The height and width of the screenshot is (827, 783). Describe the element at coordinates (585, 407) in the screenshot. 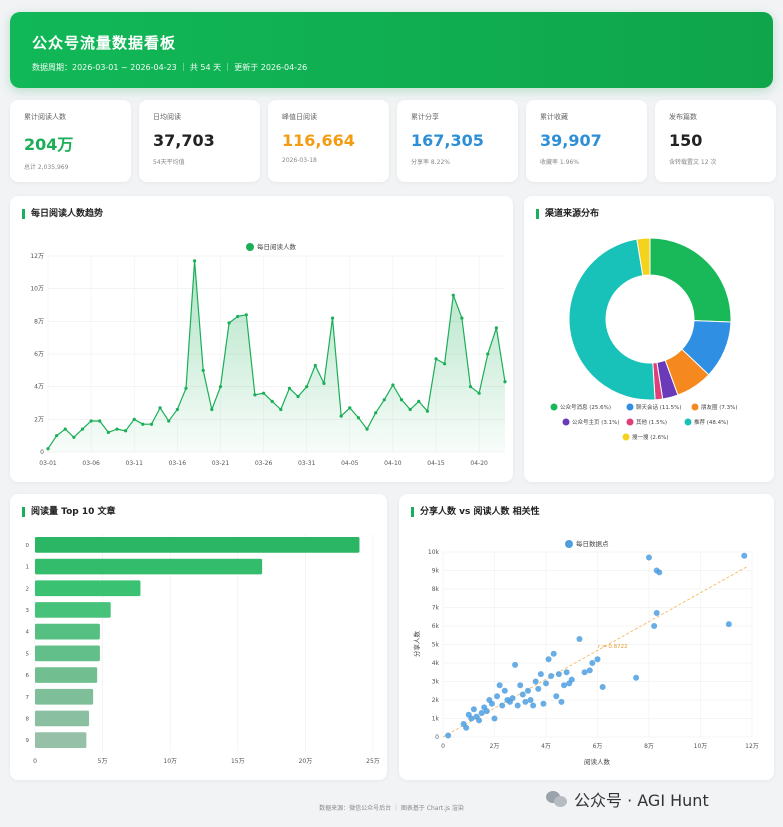

I see `donut-legend-label: 公众号消息 (25.6%)` at that location.